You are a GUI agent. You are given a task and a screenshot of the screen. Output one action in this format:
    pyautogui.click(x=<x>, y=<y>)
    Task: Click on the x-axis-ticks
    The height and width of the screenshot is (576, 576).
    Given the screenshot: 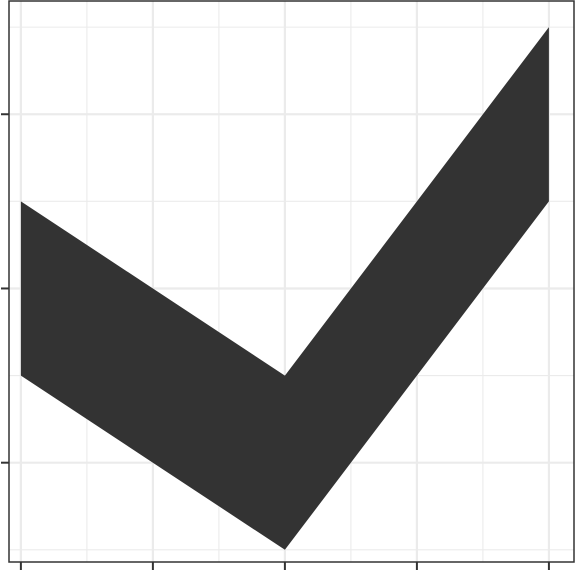 What is the action you would take?
    pyautogui.click(x=284, y=566)
    